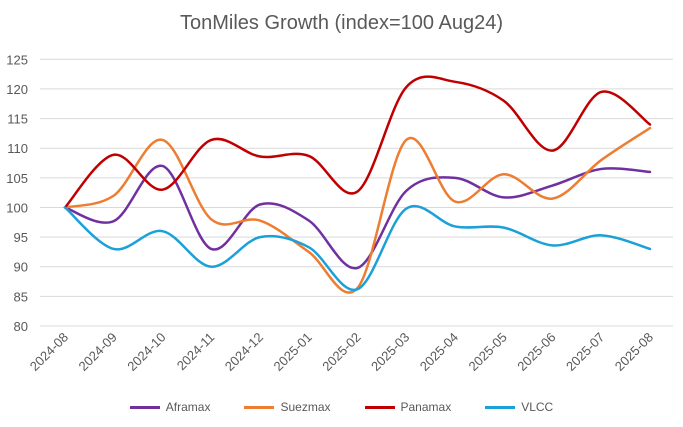 Image resolution: width=683 pixels, height=427 pixels. What do you see at coordinates (537, 407) in the screenshot?
I see `legend-label: VLCC` at bounding box center [537, 407].